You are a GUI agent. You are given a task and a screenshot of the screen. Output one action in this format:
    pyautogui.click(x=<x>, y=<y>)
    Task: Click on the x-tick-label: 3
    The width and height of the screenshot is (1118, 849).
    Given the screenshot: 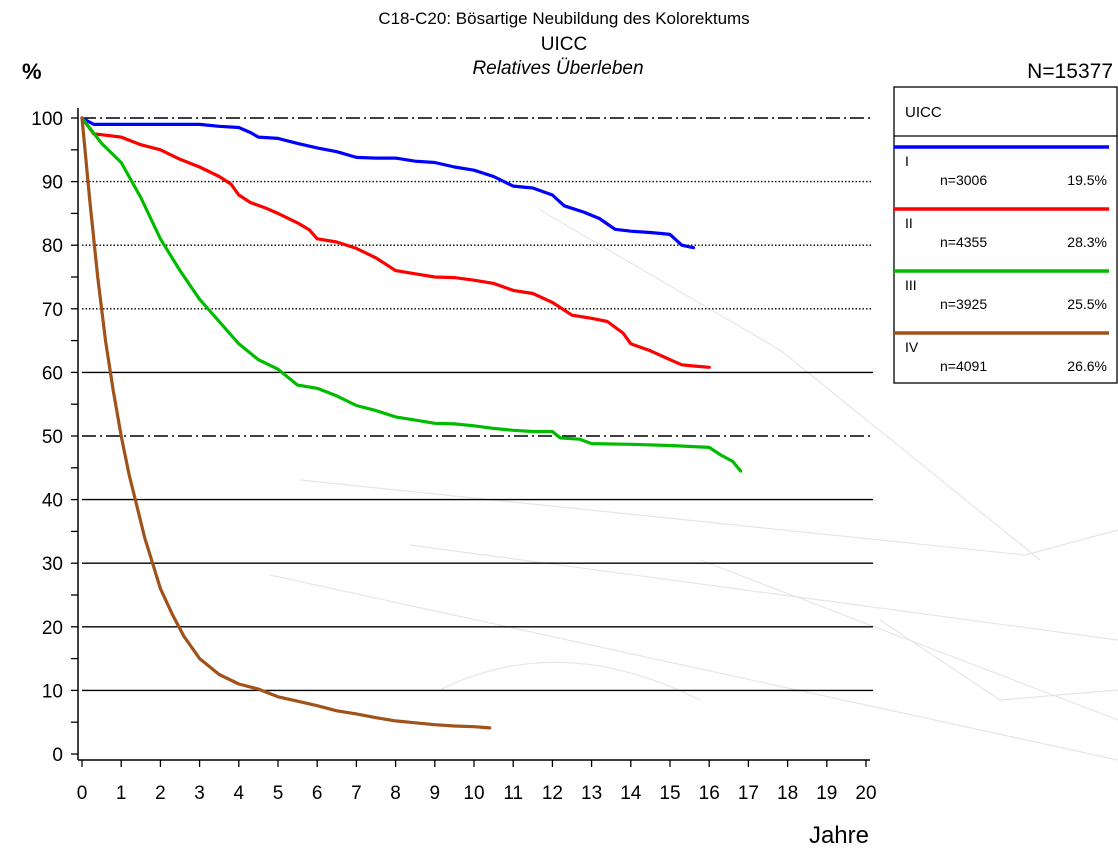 What is the action you would take?
    pyautogui.click(x=199, y=793)
    